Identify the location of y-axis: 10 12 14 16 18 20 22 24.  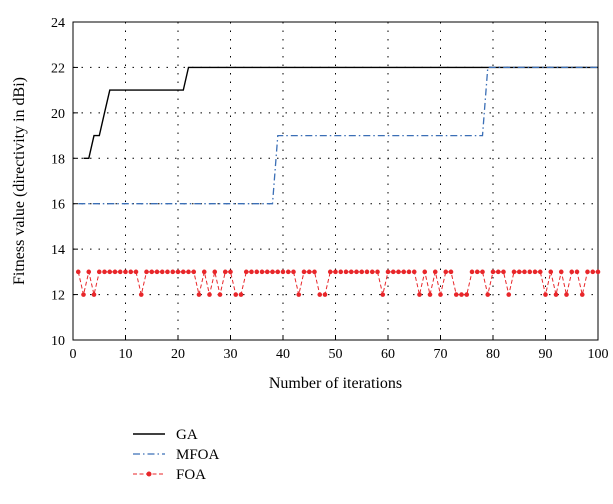
(64, 182).